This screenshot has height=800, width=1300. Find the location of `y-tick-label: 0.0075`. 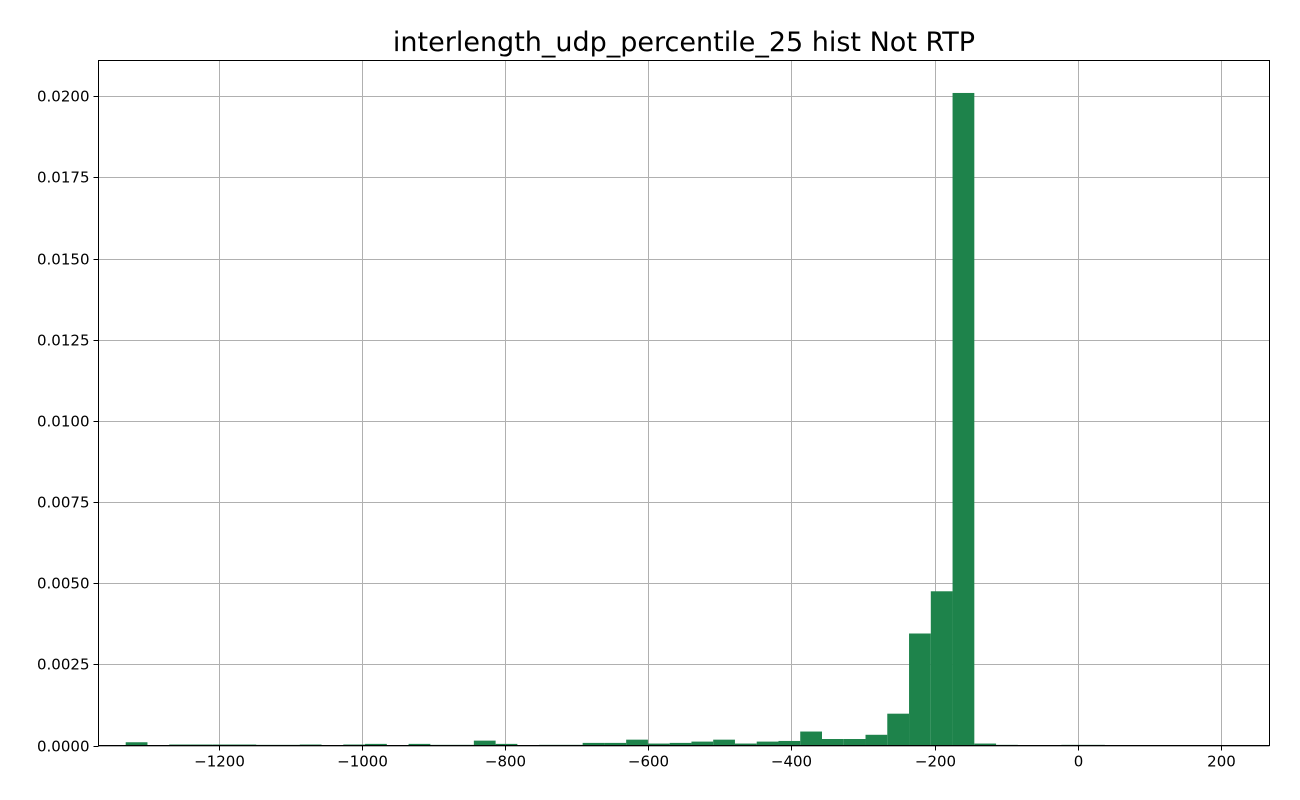

y-tick-label: 0.0075 is located at coordinates (63, 503).